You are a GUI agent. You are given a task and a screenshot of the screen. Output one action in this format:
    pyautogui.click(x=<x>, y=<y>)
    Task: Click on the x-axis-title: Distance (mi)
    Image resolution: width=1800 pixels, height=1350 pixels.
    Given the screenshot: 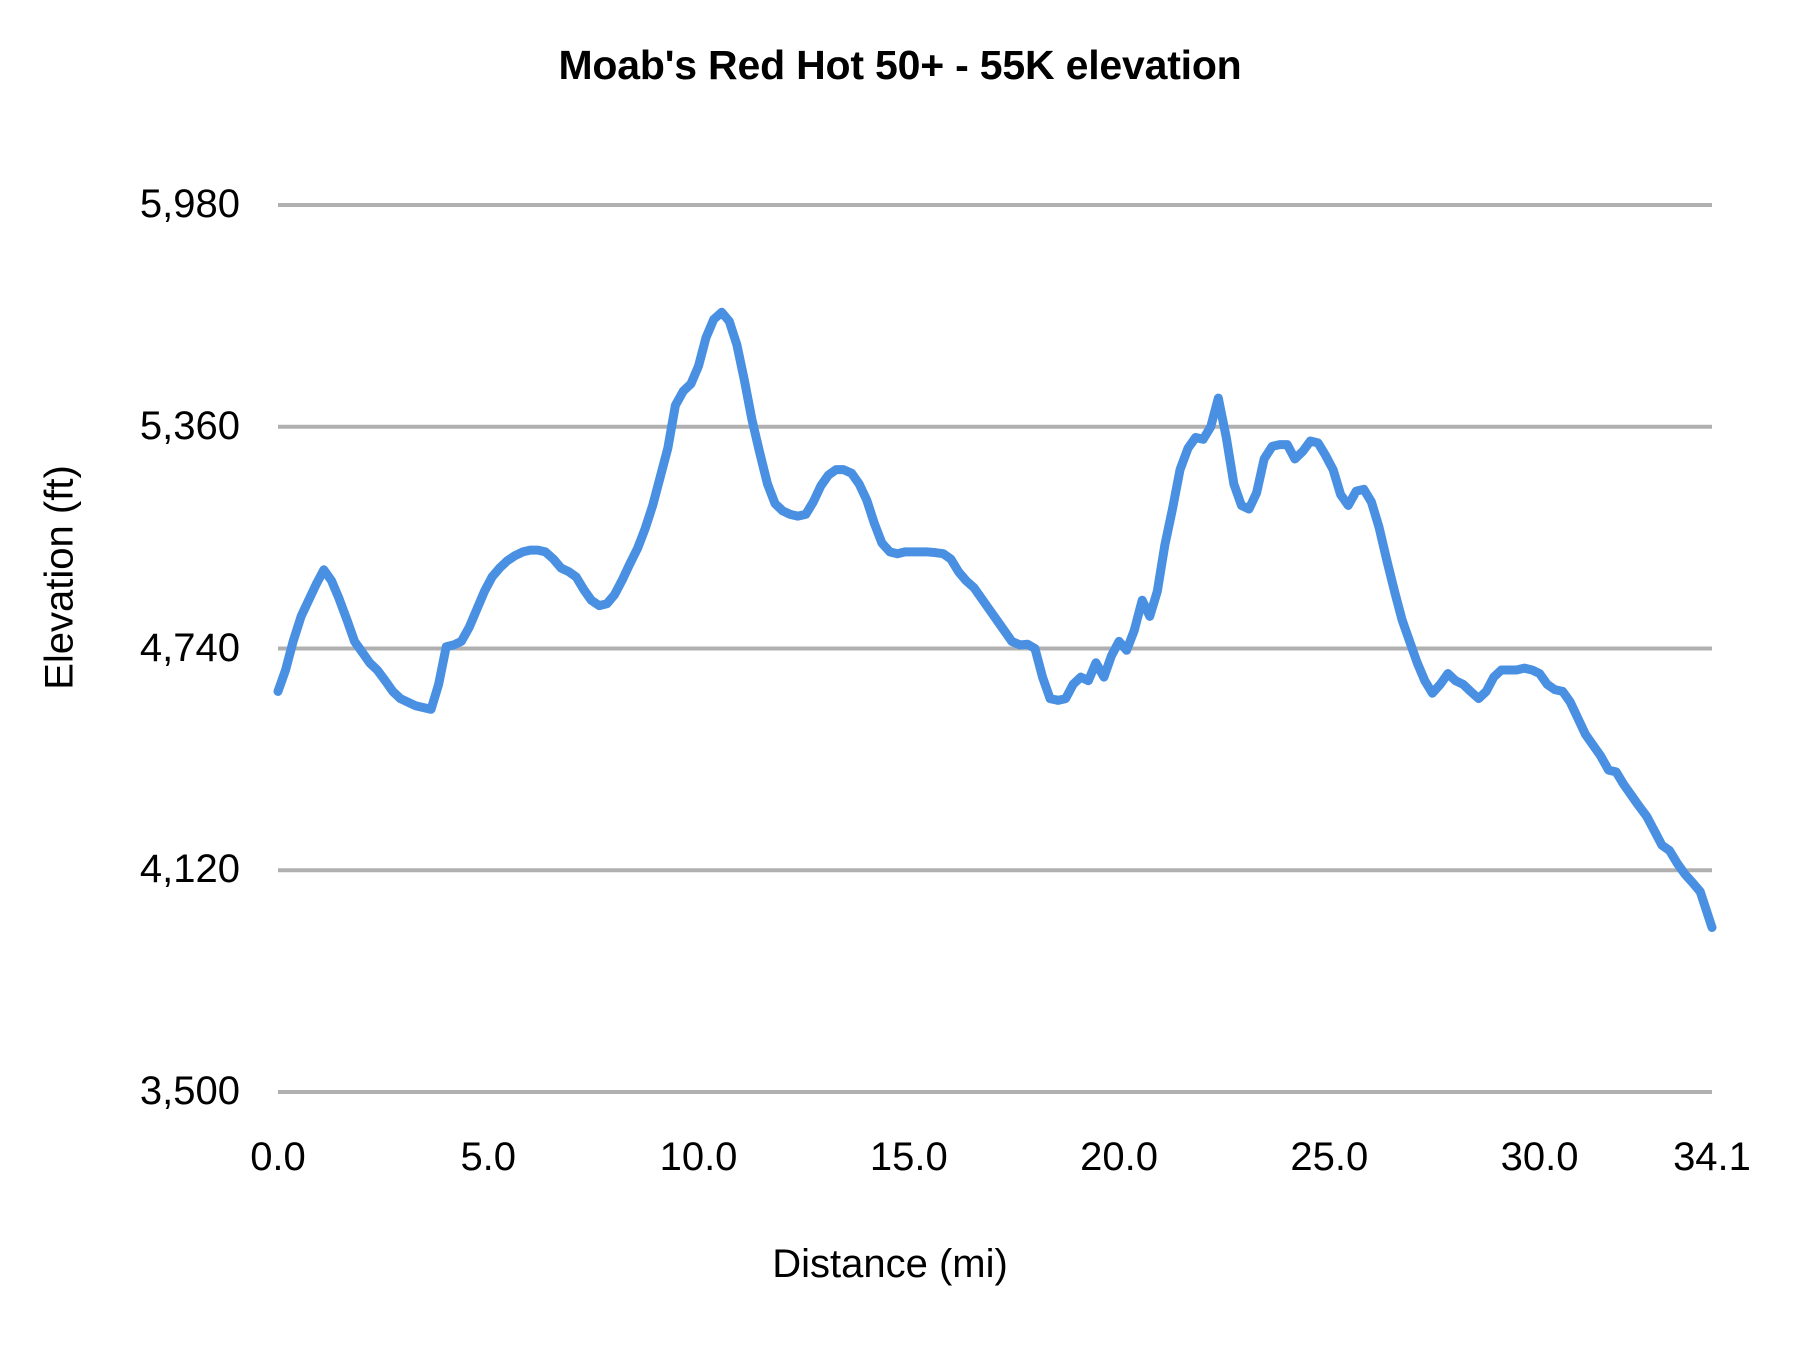 What is the action you would take?
    pyautogui.click(x=890, y=1264)
    